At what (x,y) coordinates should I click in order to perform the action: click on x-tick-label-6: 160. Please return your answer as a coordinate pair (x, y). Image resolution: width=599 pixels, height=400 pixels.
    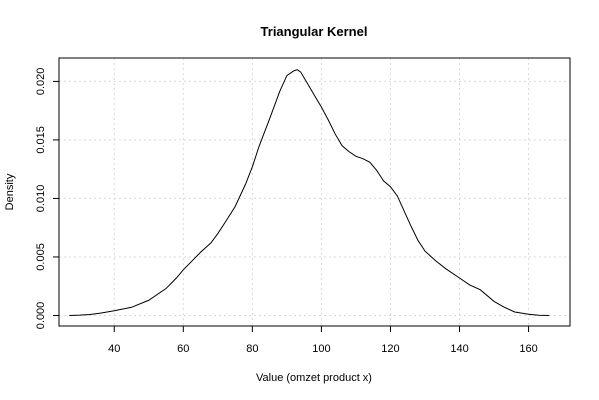
    Looking at the image, I should click on (528, 349).